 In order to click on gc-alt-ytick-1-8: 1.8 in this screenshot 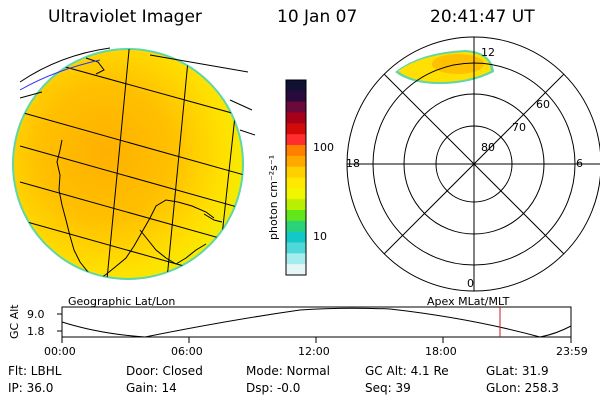, I will do `click(36, 331)`.